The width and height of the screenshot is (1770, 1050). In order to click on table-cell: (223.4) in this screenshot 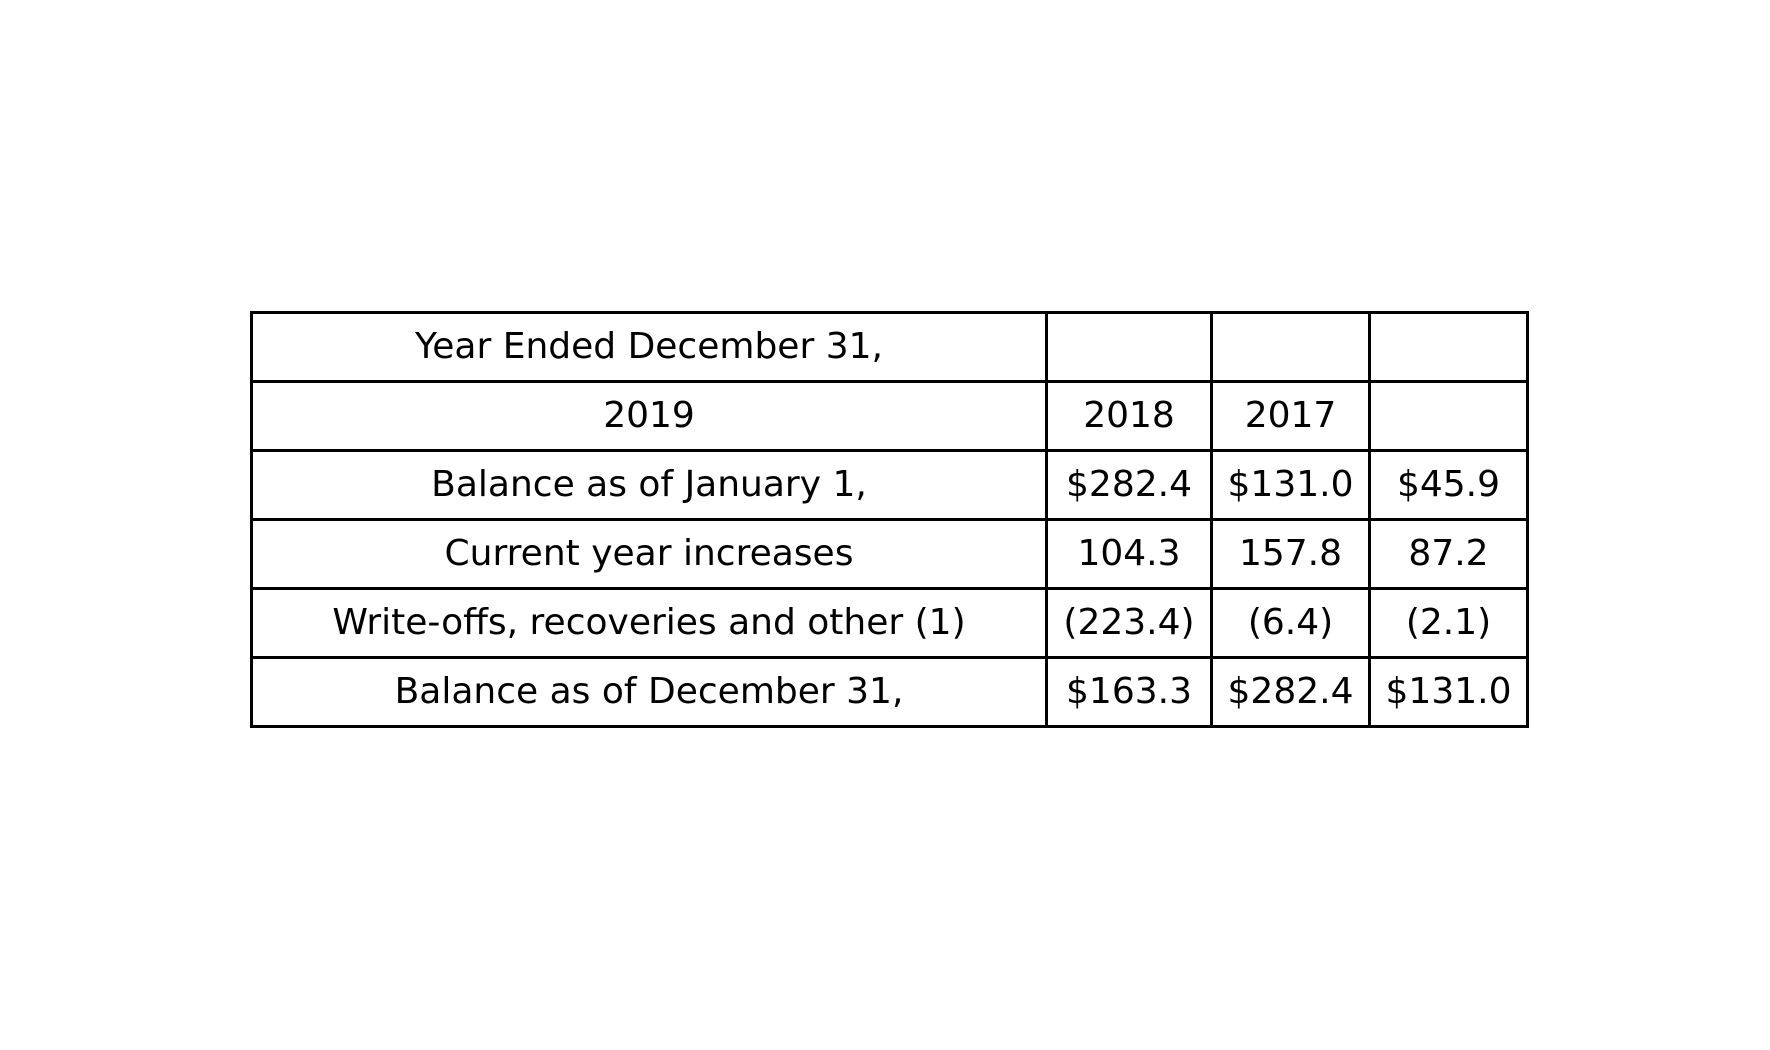, I will do `click(1129, 623)`.